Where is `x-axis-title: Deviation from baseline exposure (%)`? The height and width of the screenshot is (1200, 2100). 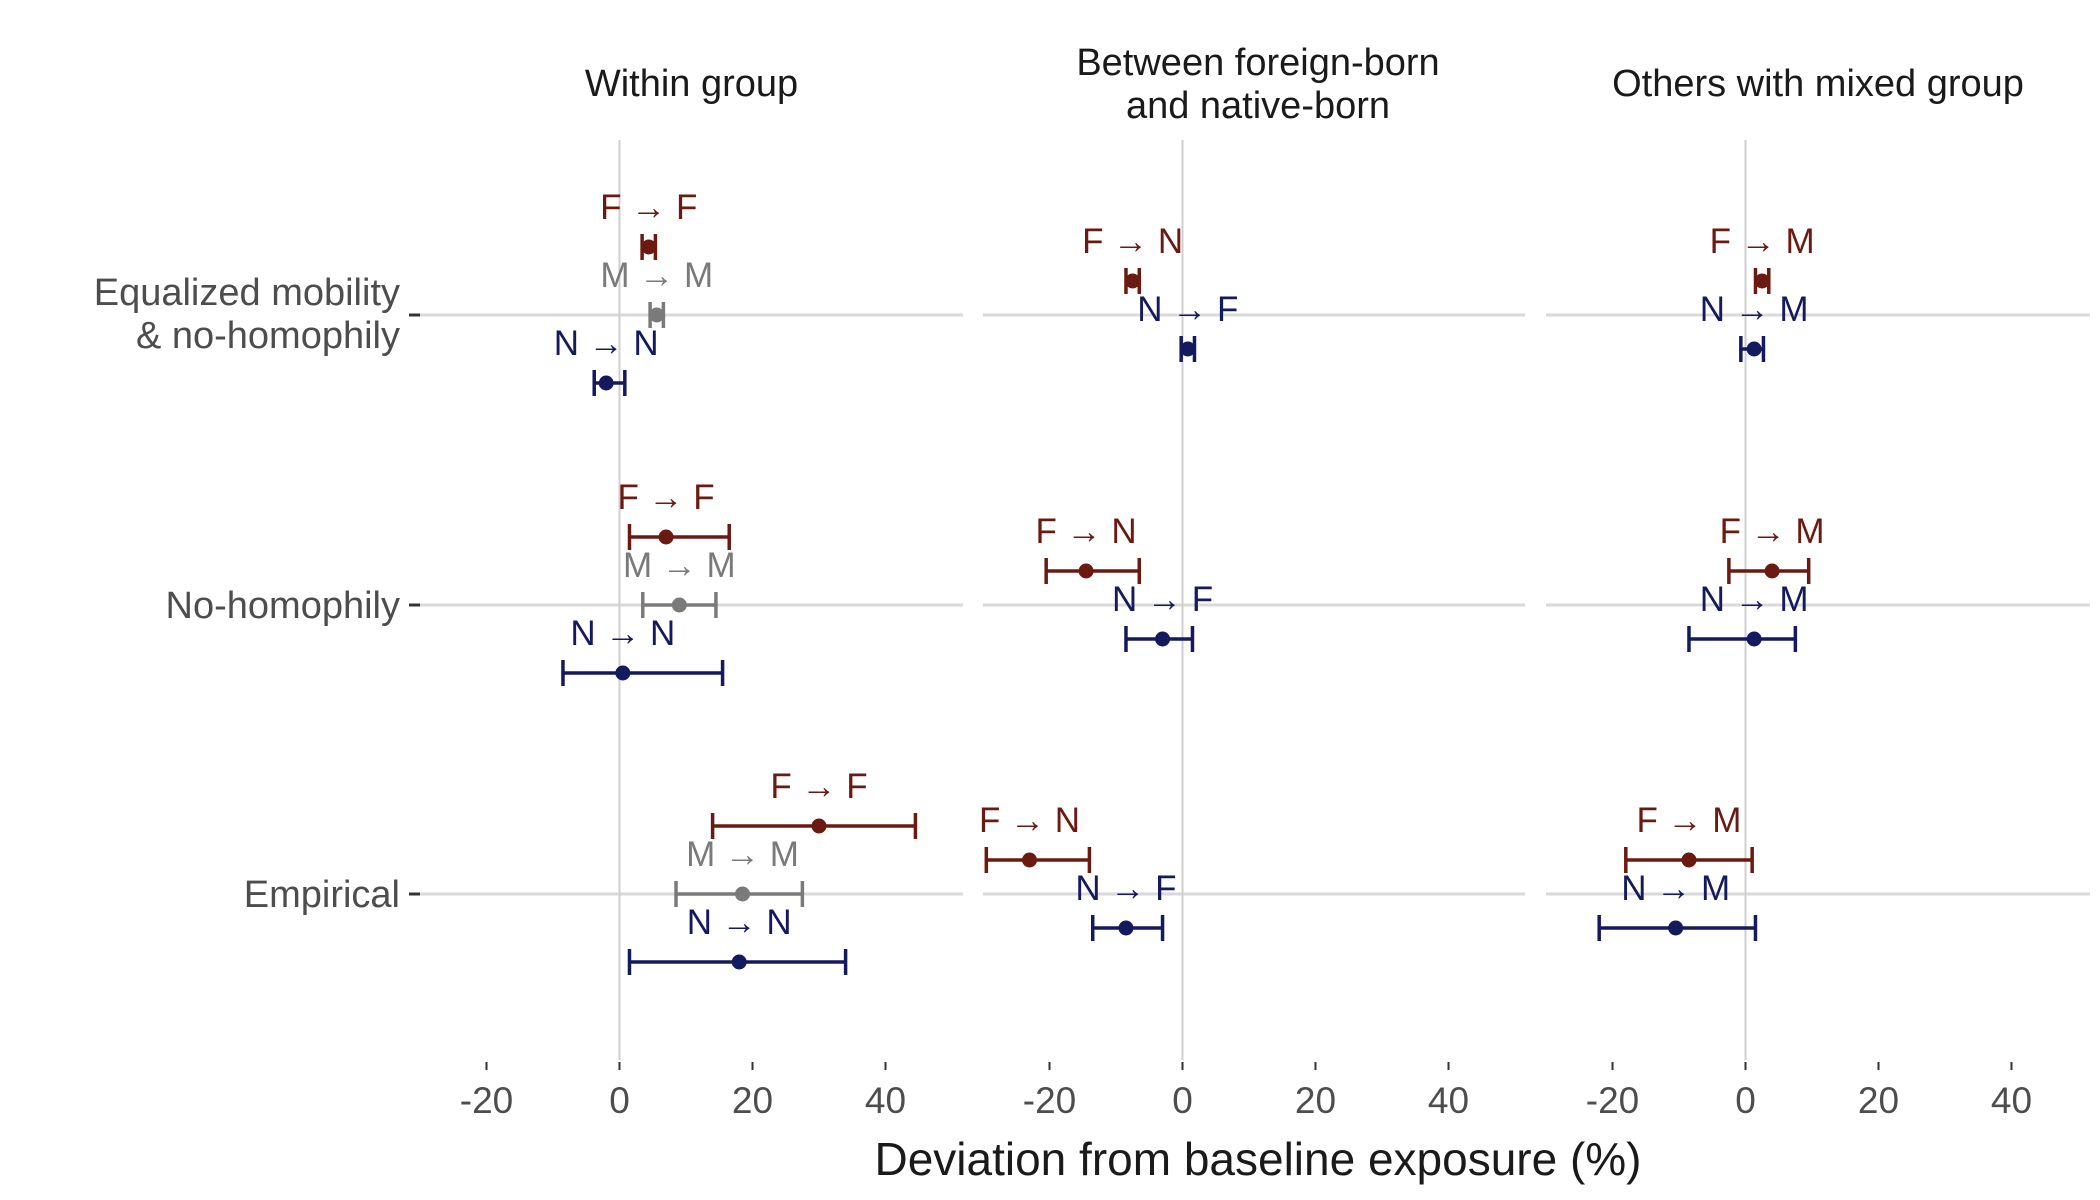
x-axis-title: Deviation from baseline exposure (%) is located at coordinates (1257, 1159).